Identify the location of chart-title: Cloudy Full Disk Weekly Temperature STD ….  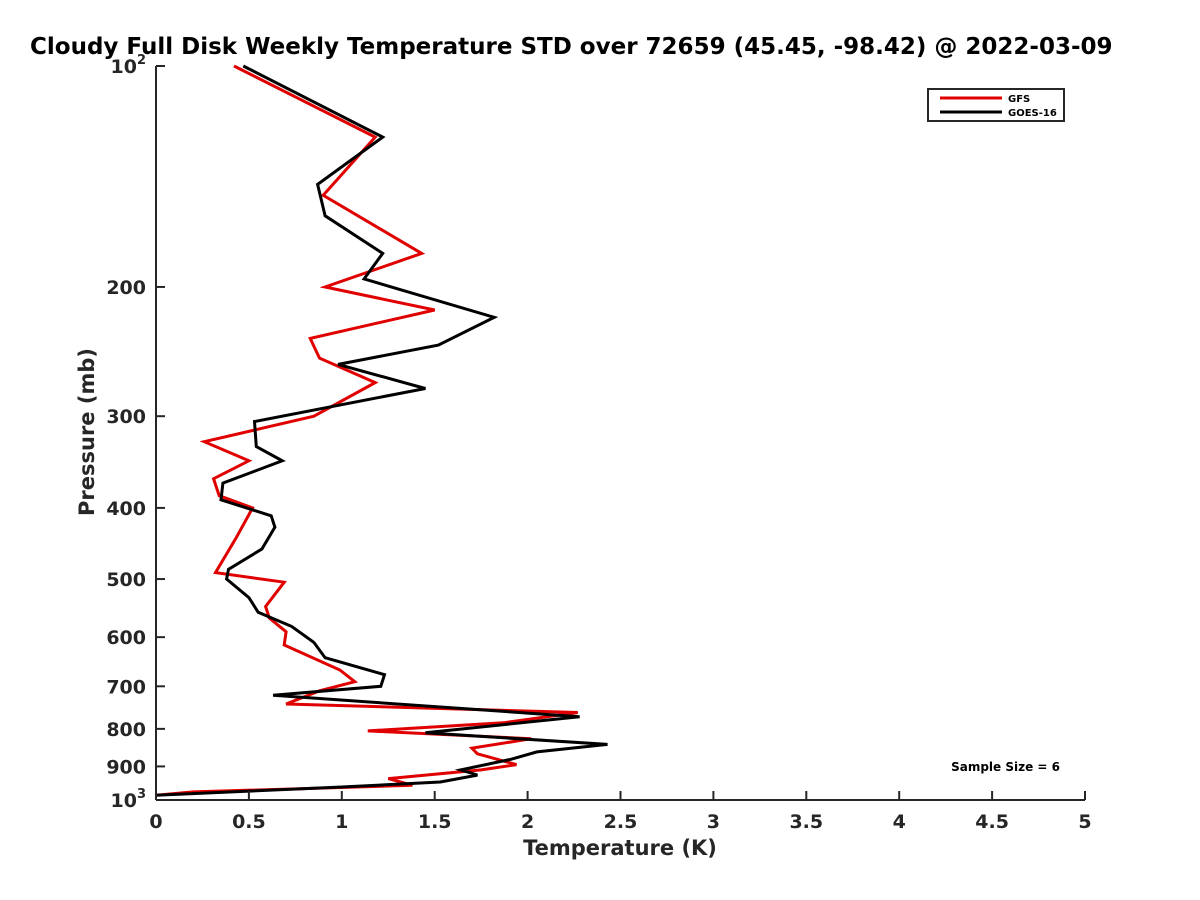
(571, 47).